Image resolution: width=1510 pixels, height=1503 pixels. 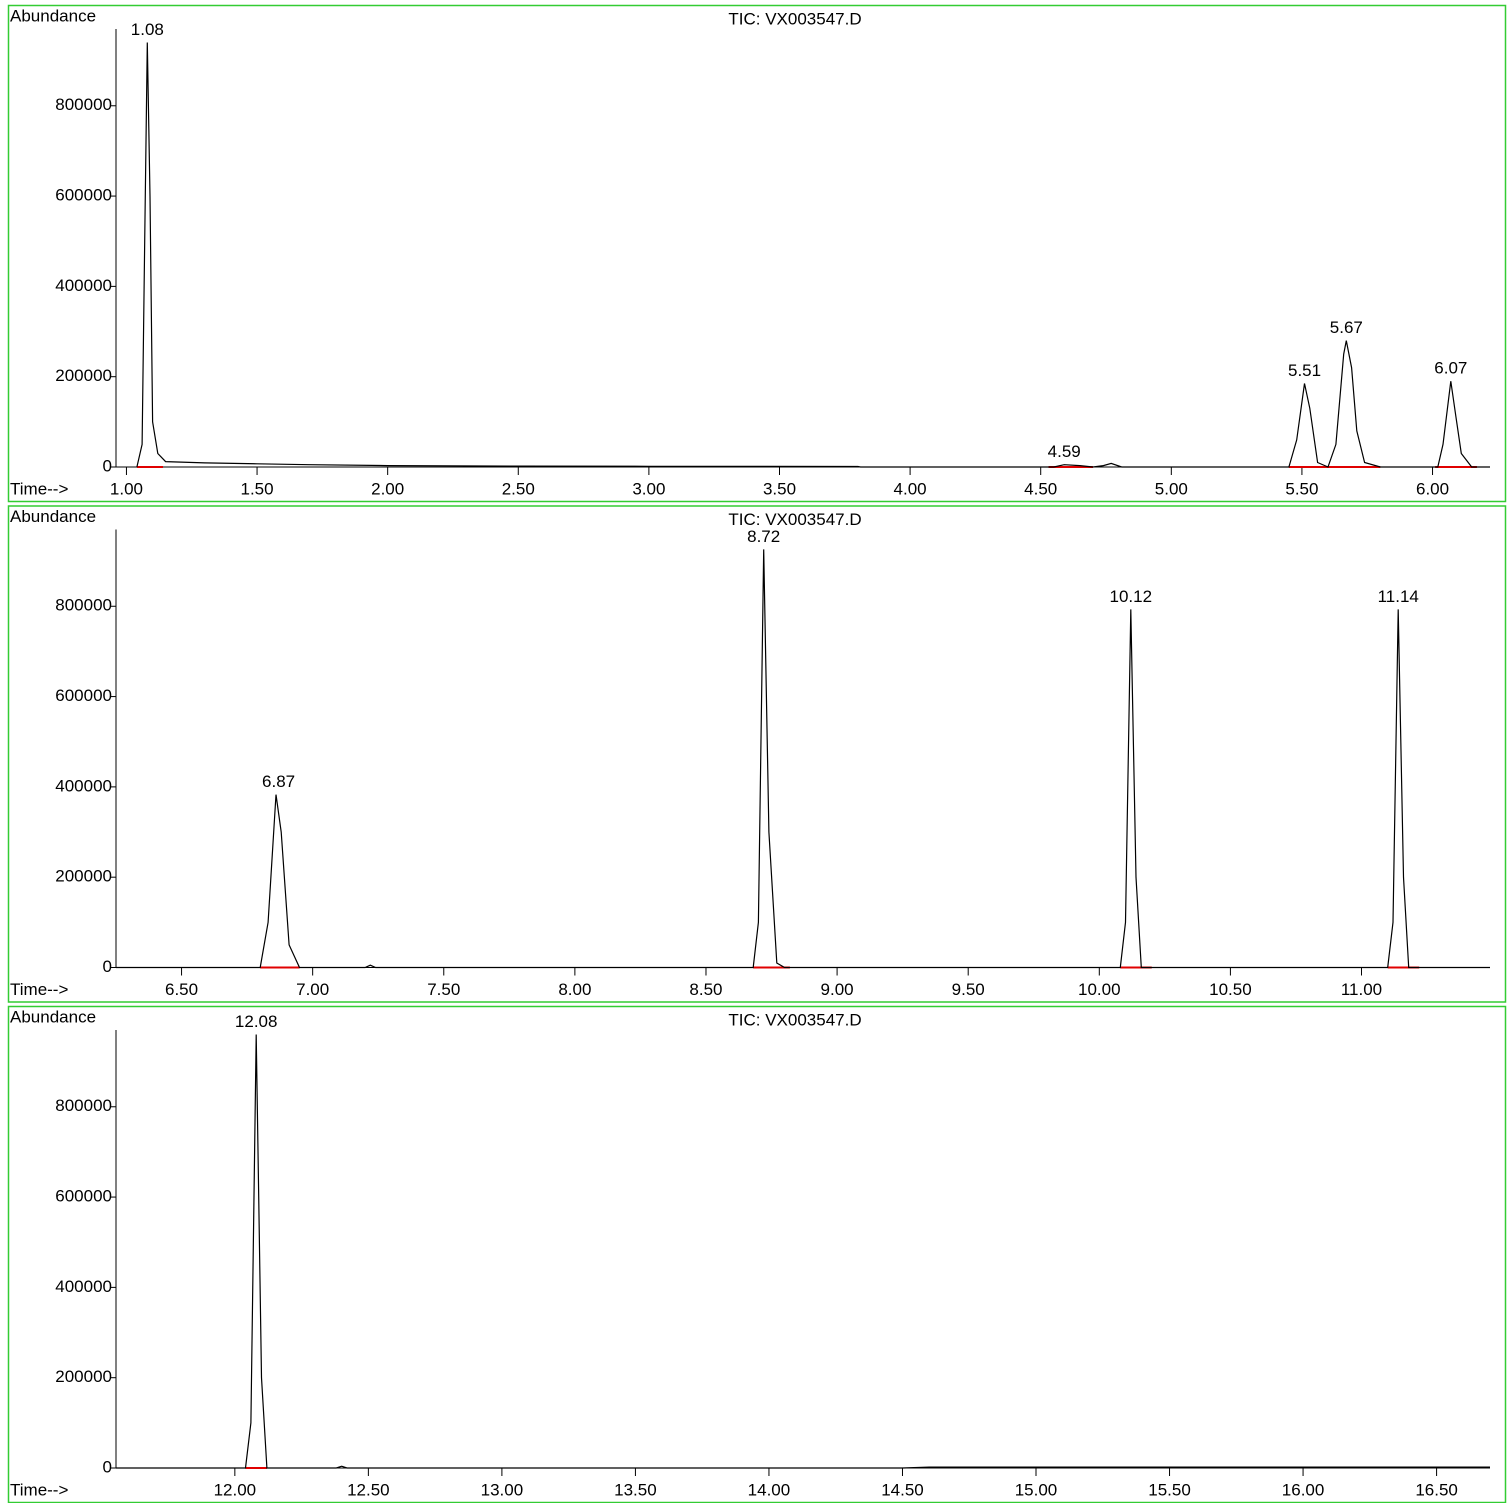 I want to click on peak-label: 12.08, so click(x=256, y=1021).